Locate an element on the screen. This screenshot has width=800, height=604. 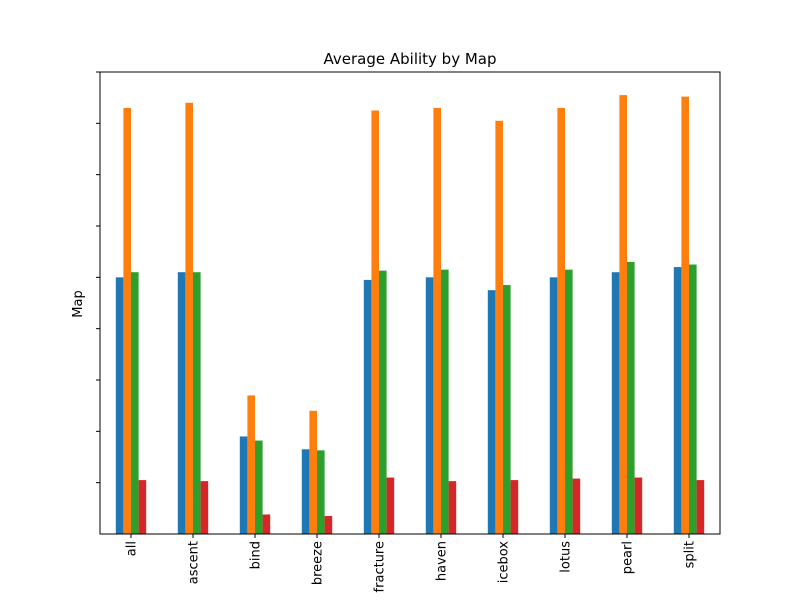
x-tick-label-all: all is located at coordinates (132, 548).